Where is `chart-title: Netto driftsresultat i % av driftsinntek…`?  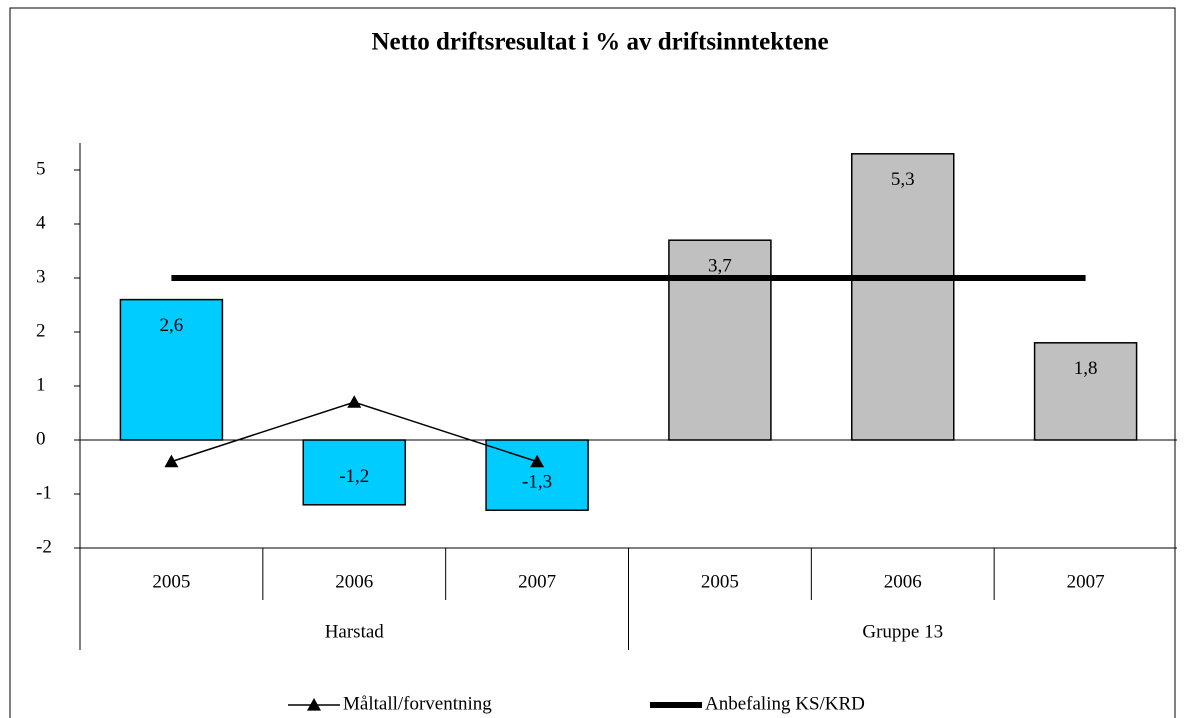
chart-title: Netto driftsresultat i % av driftsinntek… is located at coordinates (599, 42).